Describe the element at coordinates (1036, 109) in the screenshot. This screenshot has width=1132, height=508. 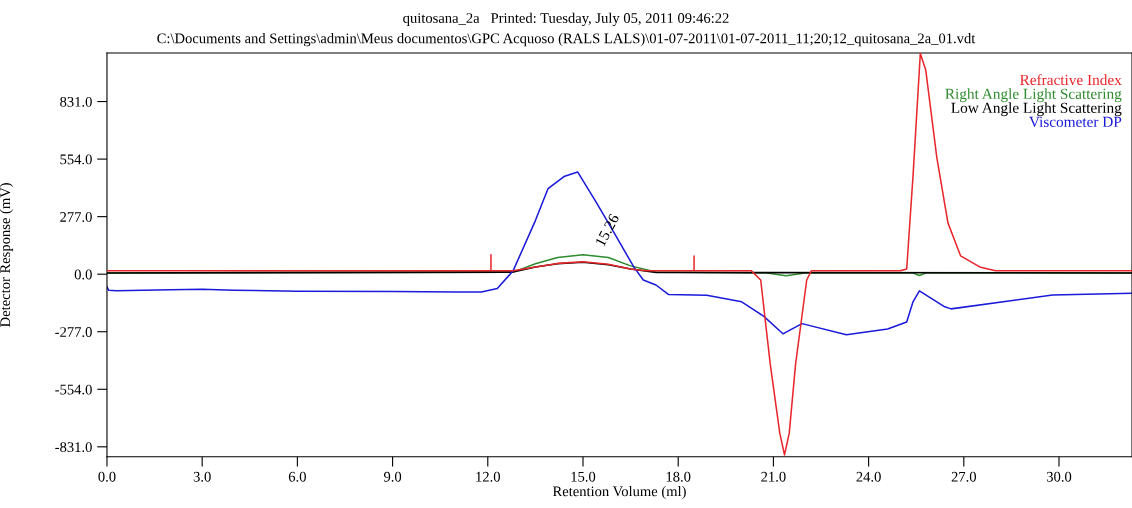
I see `text: Low Angle Light Scattering` at that location.